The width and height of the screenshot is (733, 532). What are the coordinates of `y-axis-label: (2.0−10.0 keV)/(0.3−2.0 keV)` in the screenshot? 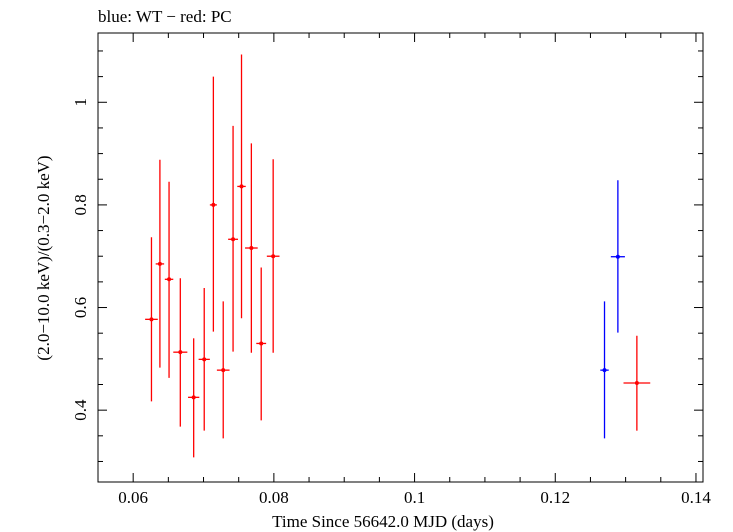 It's located at (43, 257).